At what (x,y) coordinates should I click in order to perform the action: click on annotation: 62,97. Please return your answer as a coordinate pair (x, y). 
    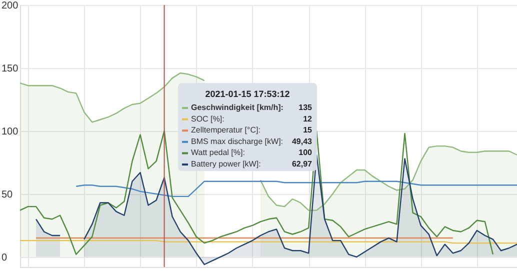
    Looking at the image, I should click on (302, 164).